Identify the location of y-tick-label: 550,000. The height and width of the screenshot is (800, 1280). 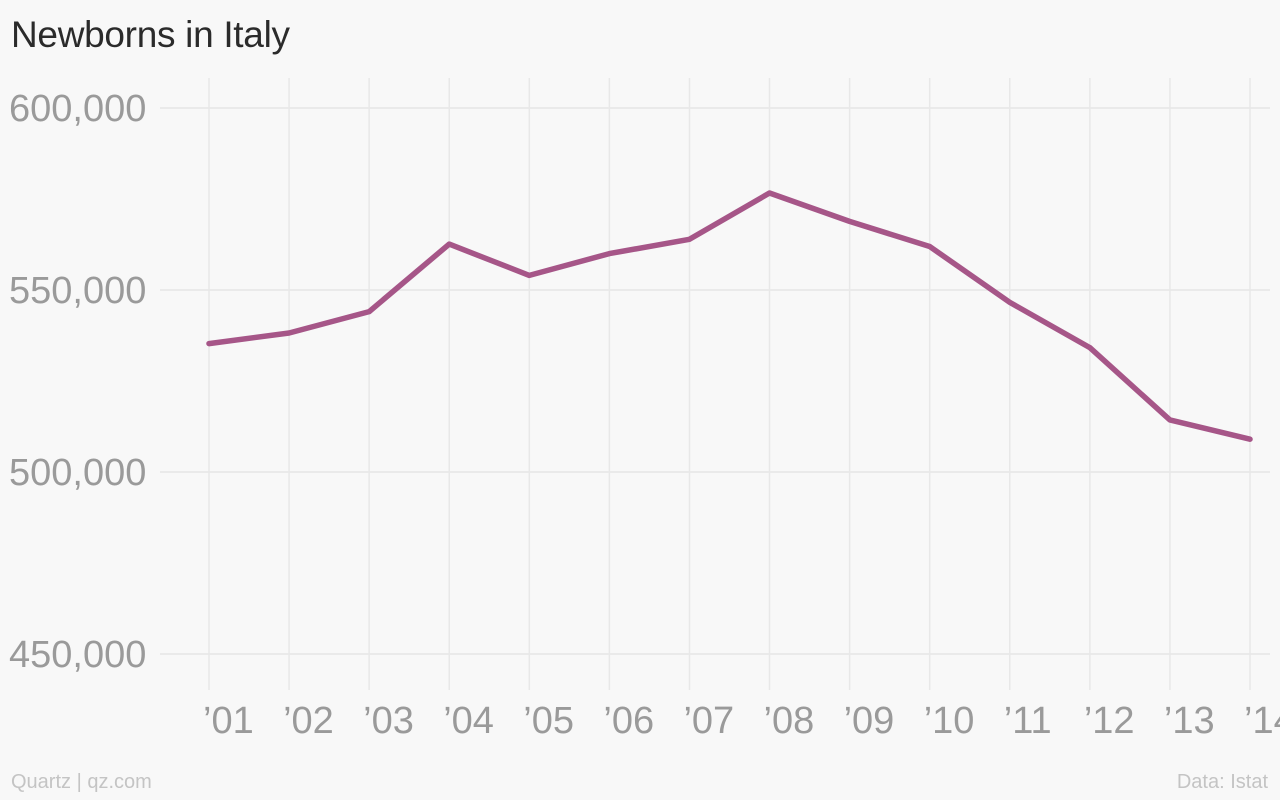
(77, 291).